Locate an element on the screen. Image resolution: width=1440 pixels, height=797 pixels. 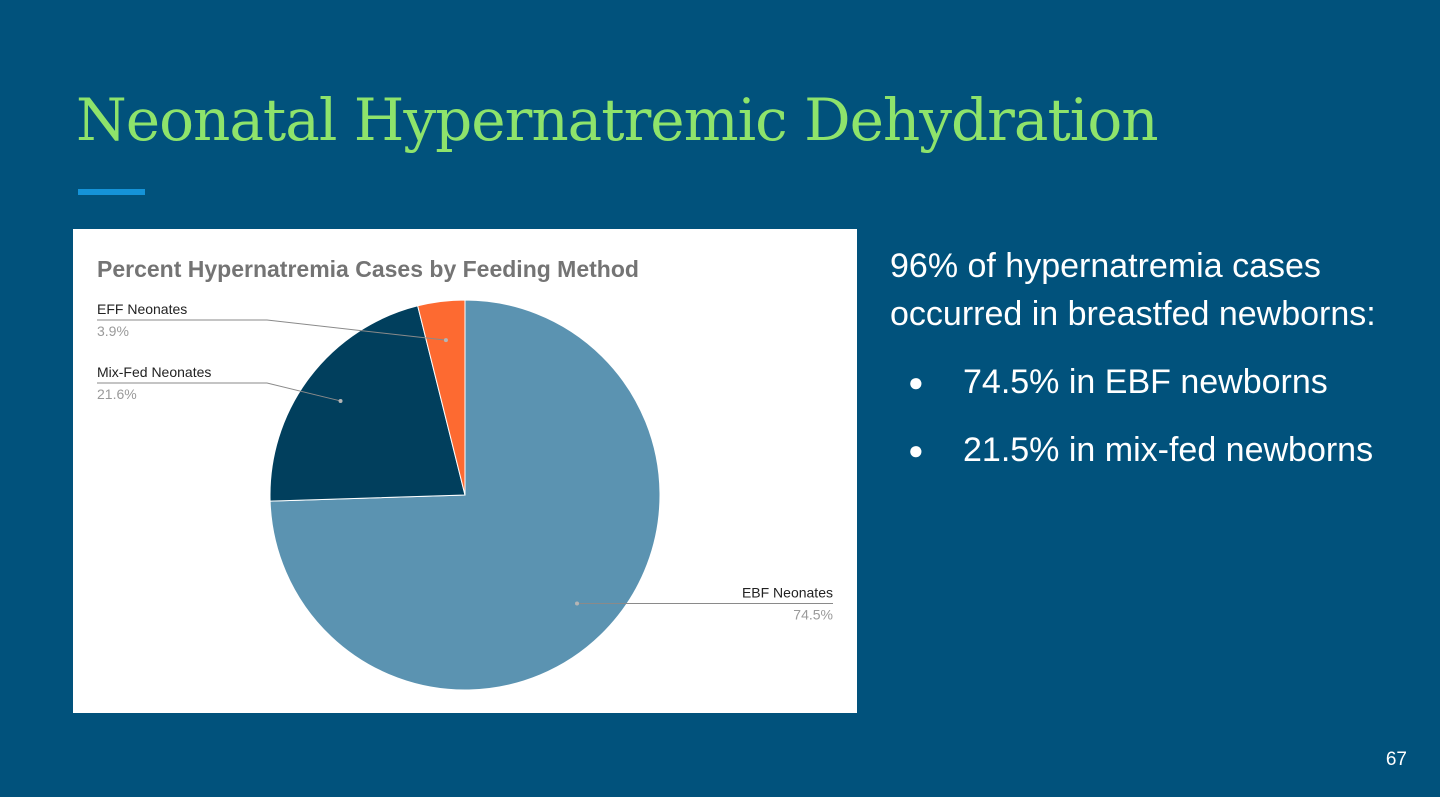
bullet-text: 21.5% in mix-fed newborns is located at coordinates (1168, 450).